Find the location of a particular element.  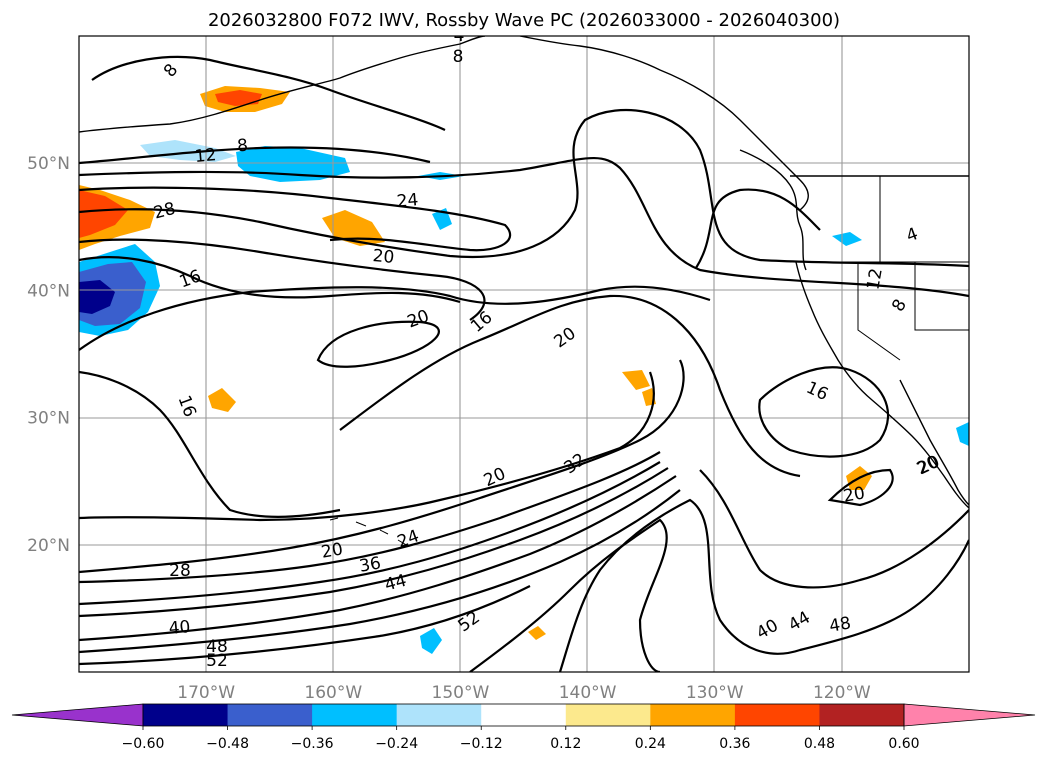

colorbar-tick-label: 0.60 is located at coordinates (903, 744).